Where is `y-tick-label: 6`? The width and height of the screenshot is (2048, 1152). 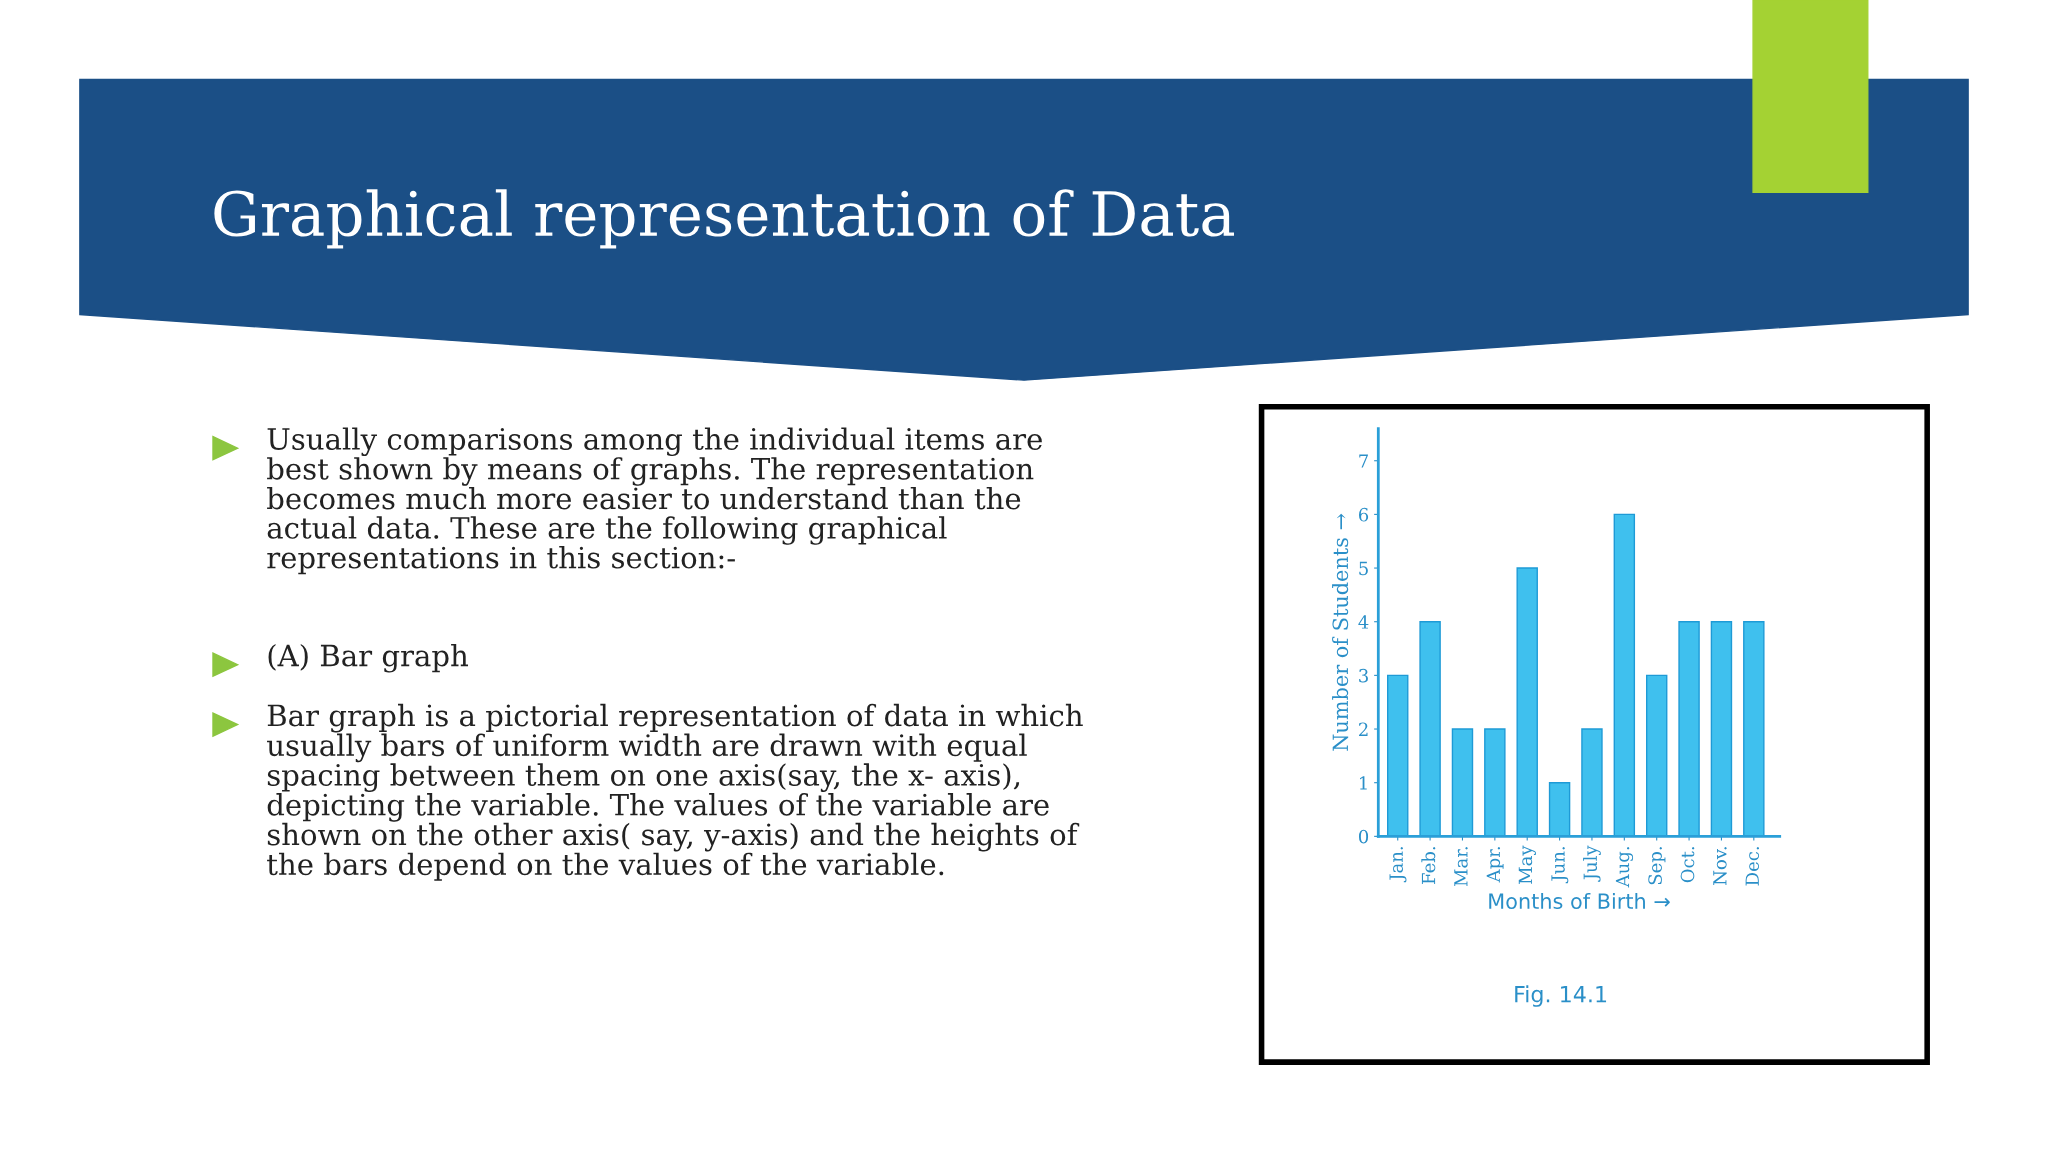
y-tick-label: 6 is located at coordinates (1364, 514).